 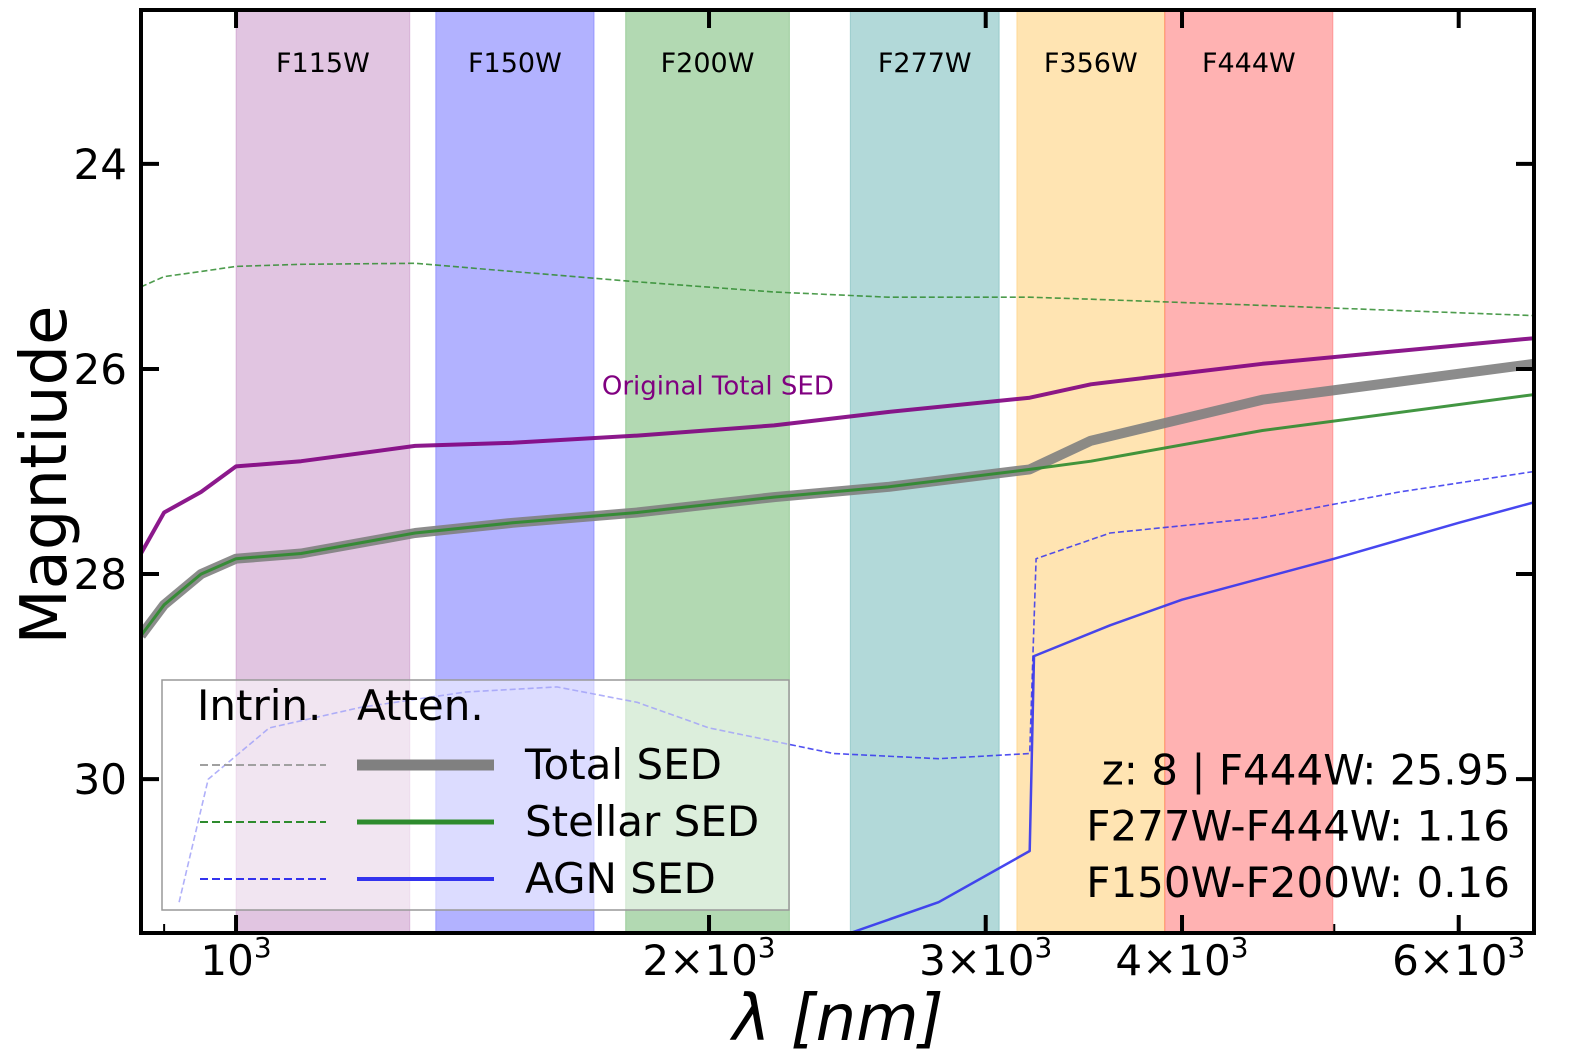 I want to click on legend-header-attenuated: Atten., so click(x=420, y=705).